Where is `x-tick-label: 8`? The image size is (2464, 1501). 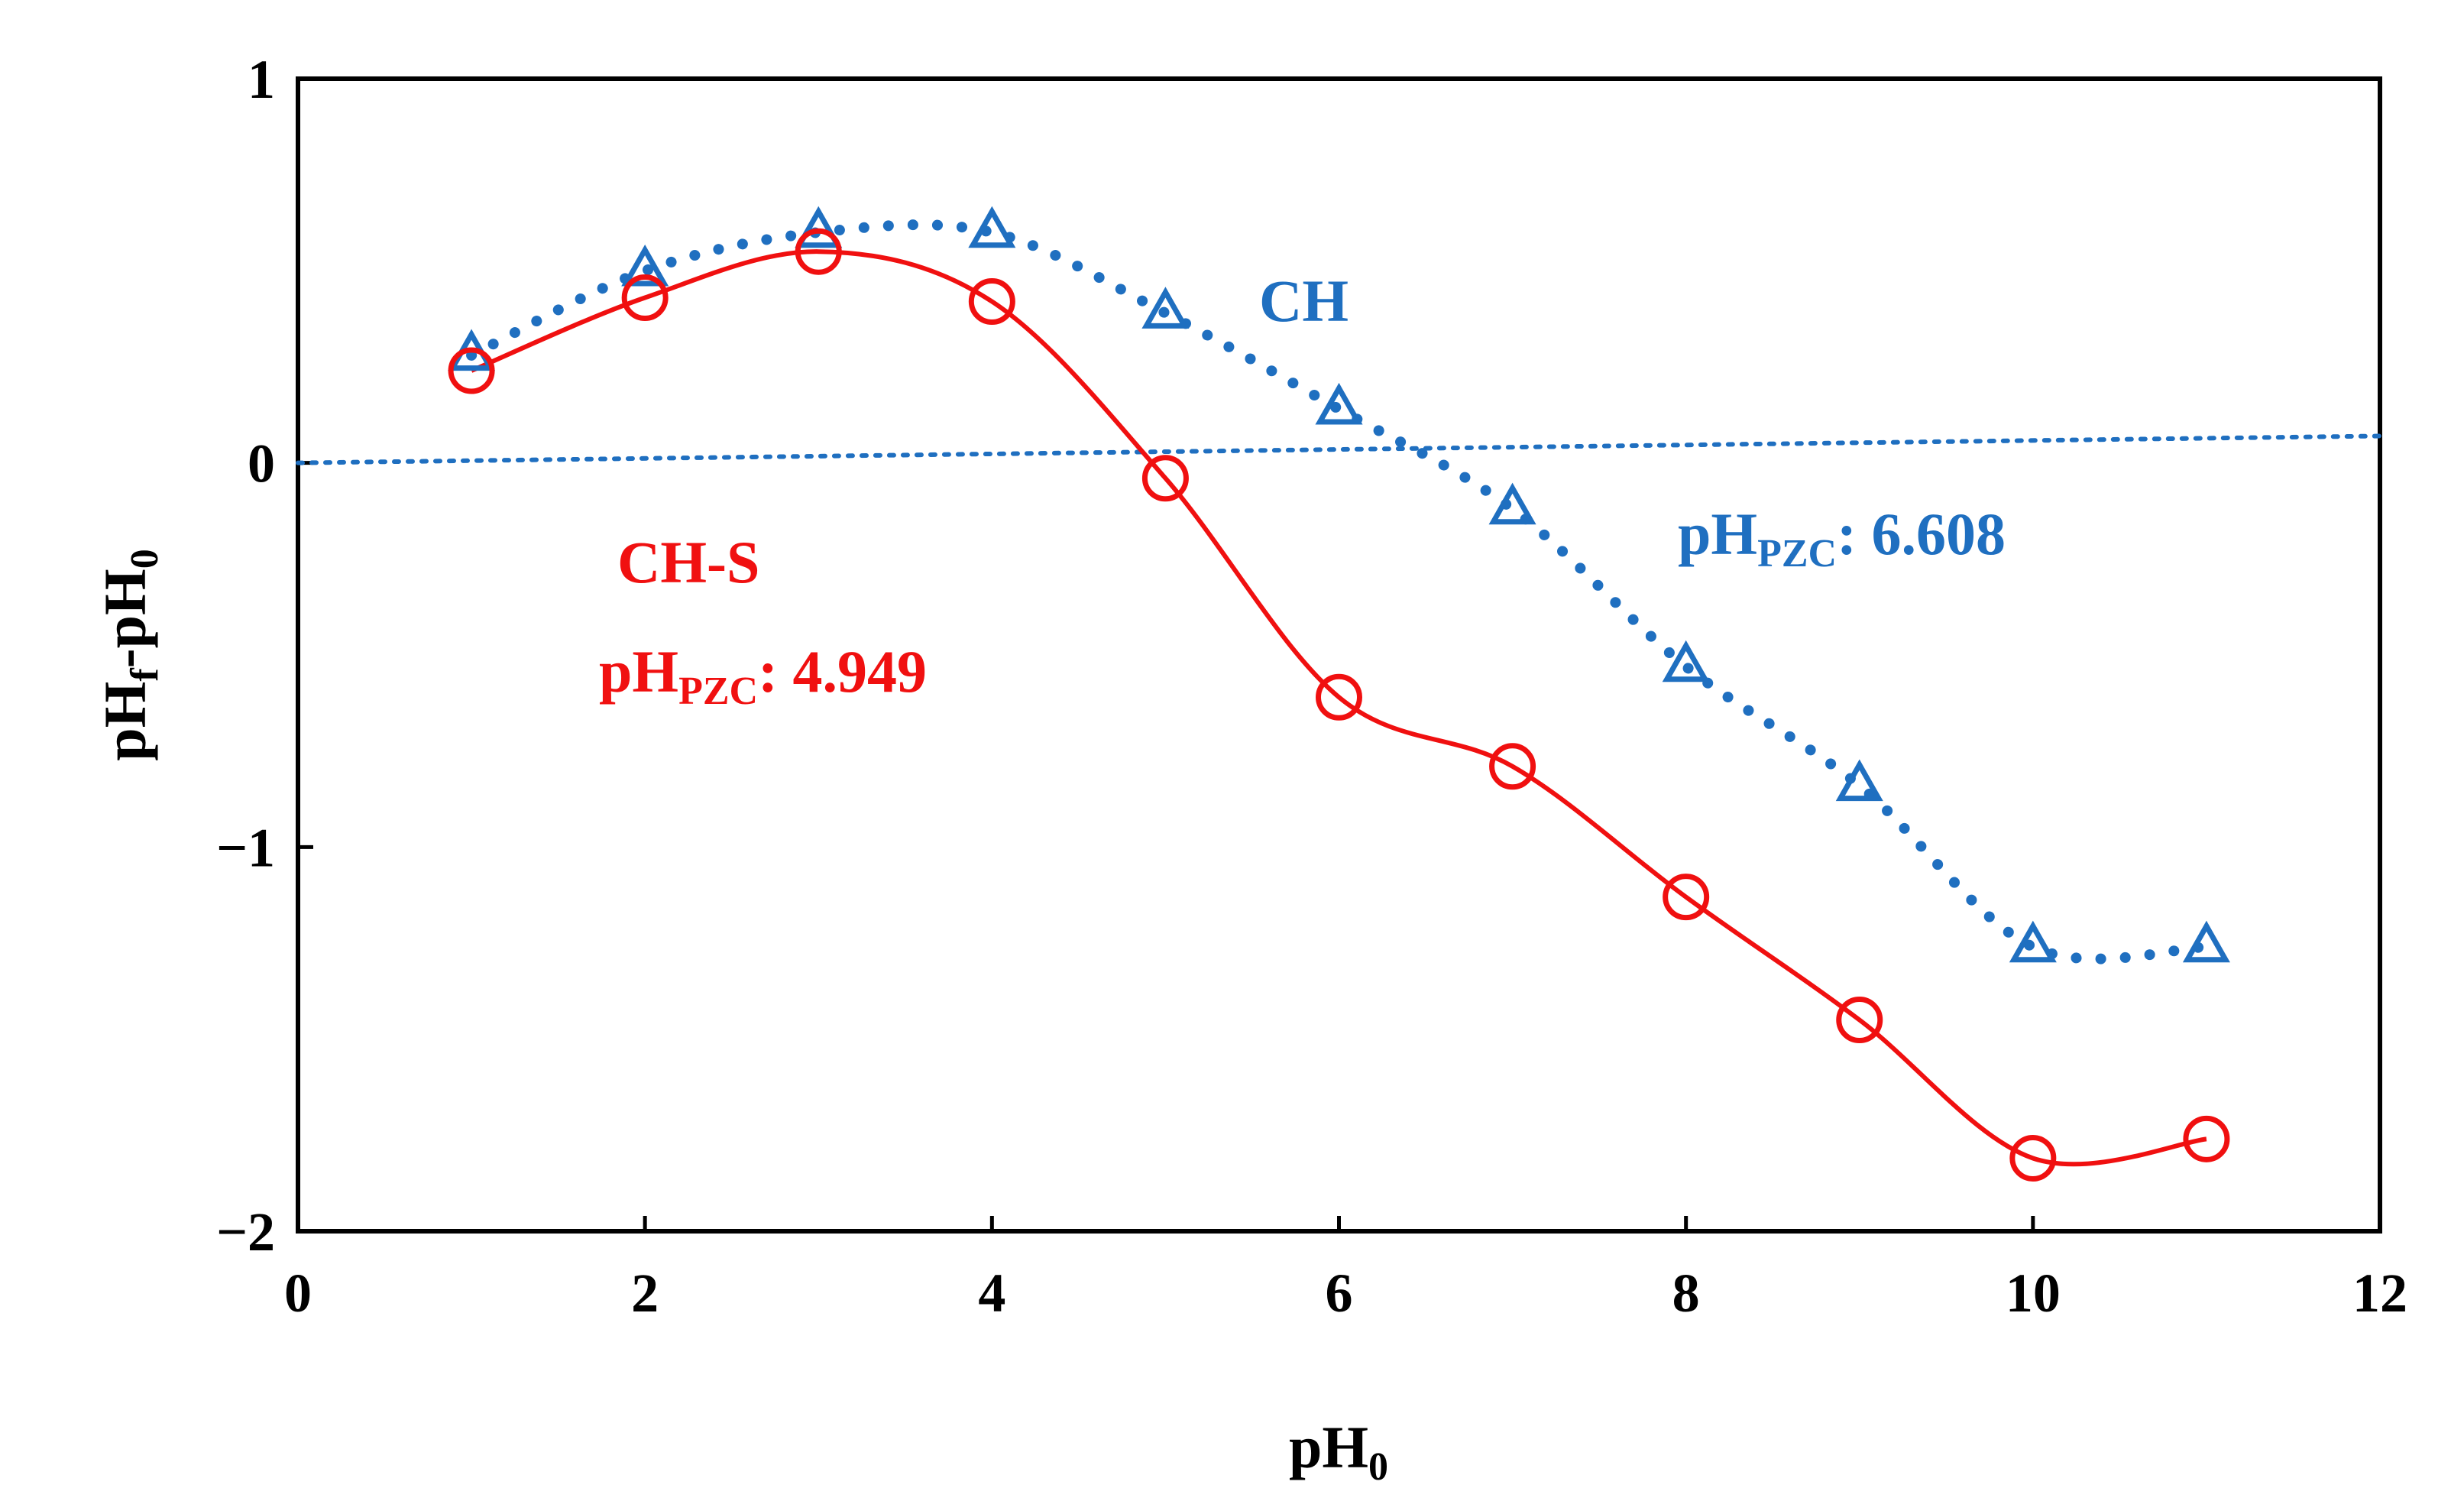 x-tick-label: 8 is located at coordinates (1686, 1293).